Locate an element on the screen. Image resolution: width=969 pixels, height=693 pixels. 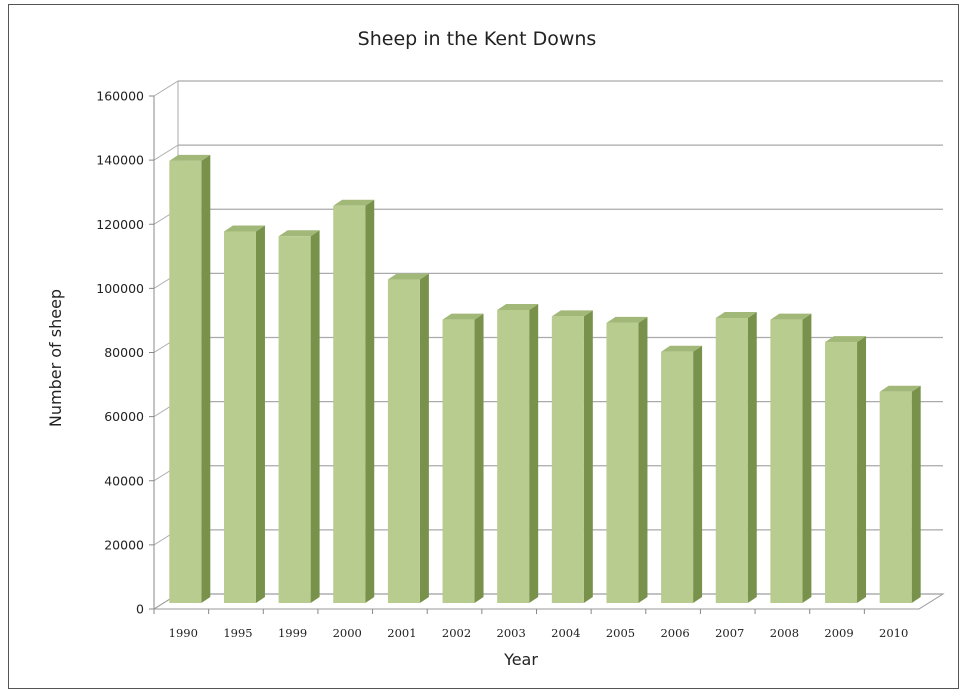
x-axis-label: Year is located at coordinates (520, 659).